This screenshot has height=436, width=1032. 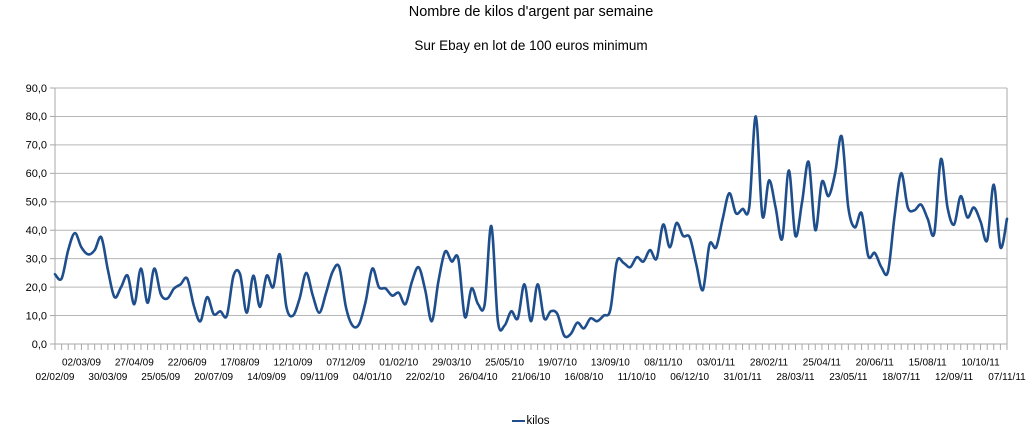 I want to click on x-tick-label: 15/08/11, so click(x=928, y=363).